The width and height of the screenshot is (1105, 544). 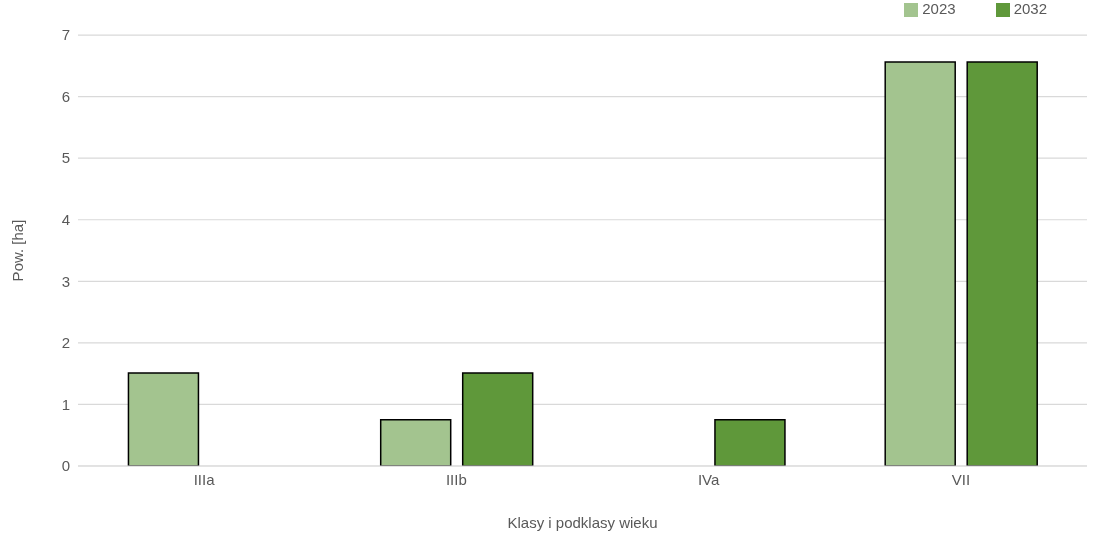 What do you see at coordinates (18, 250) in the screenshot?
I see `y-axis-title: Pow. [ha]` at bounding box center [18, 250].